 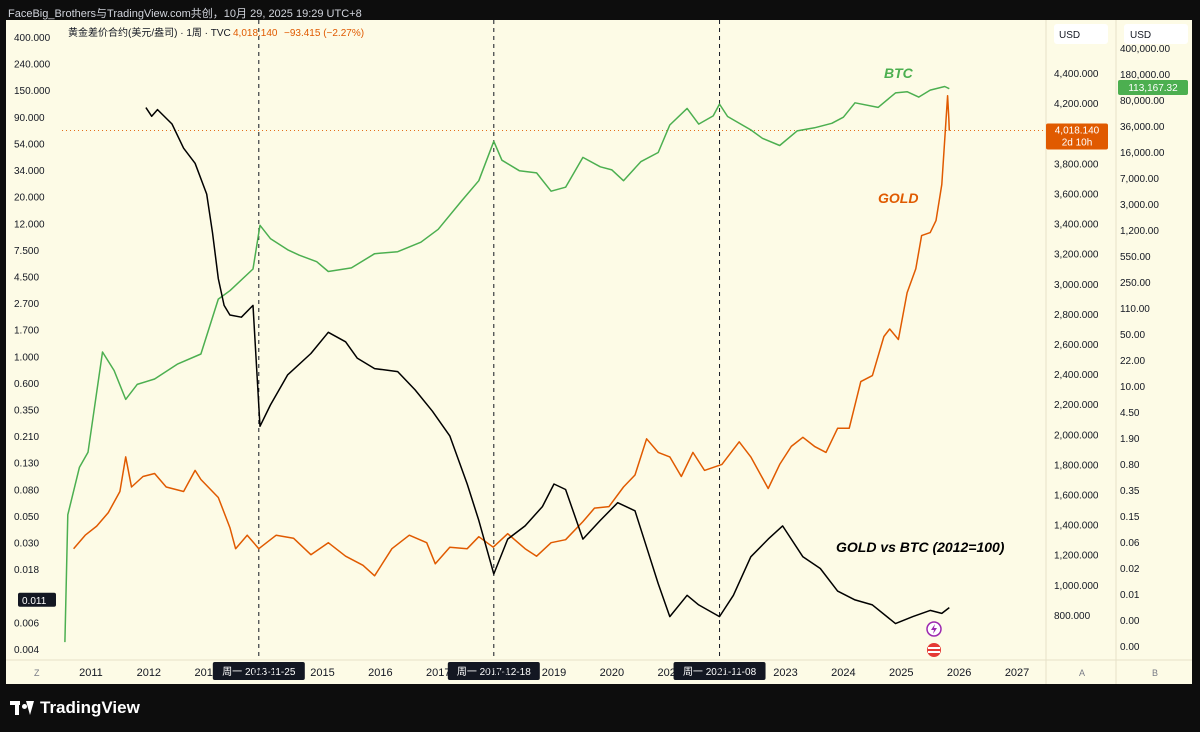 What do you see at coordinates (29, 171) in the screenshot?
I see `left-axis-tick-label: 34.000` at bounding box center [29, 171].